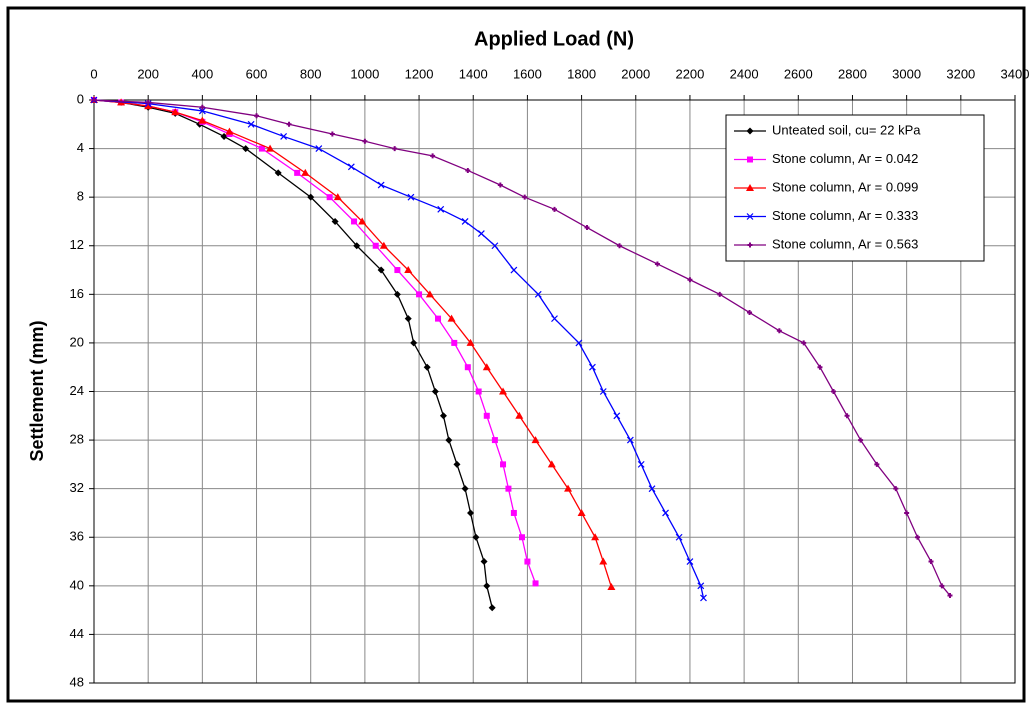 Image resolution: width=1034 pixels, height=712 pixels. What do you see at coordinates (845, 158) in the screenshot?
I see `legend-label: Stone column, Ar = 0.042` at bounding box center [845, 158].